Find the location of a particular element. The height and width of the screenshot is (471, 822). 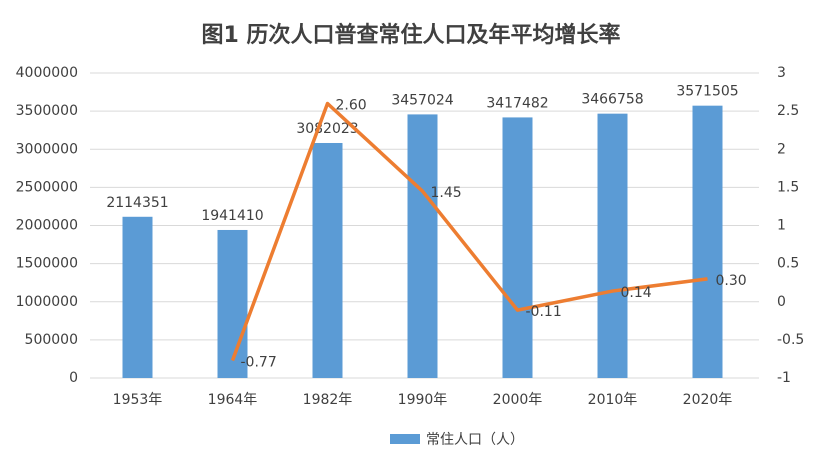

y2-tick-label: 1 is located at coordinates (781, 226).